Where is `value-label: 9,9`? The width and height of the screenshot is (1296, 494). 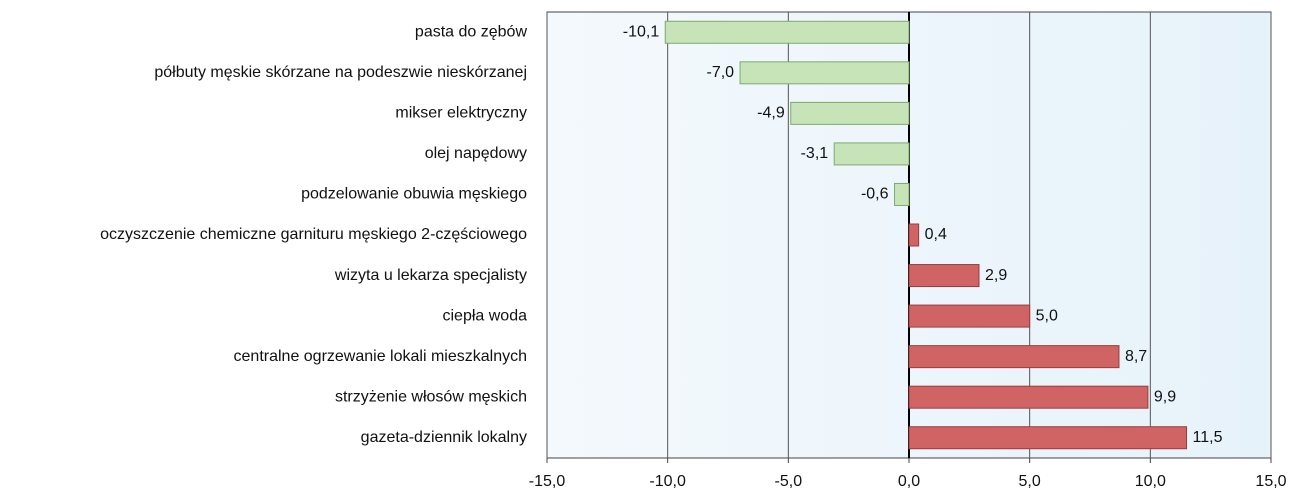 value-label: 9,9 is located at coordinates (1165, 396).